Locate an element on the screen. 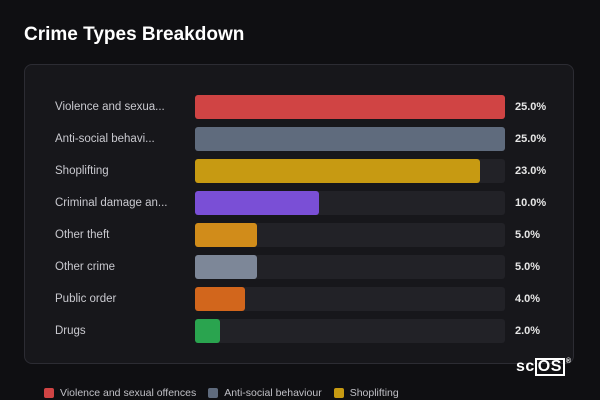  bar-category-label: Public order is located at coordinates (86, 299).